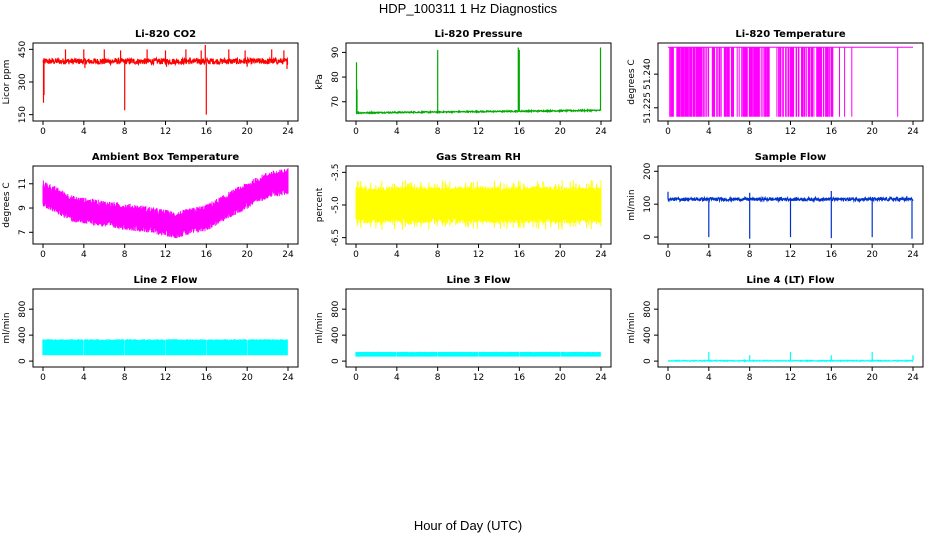  What do you see at coordinates (648, 203) in the screenshot?
I see `y-tick-label: 100` at bounding box center [648, 203].